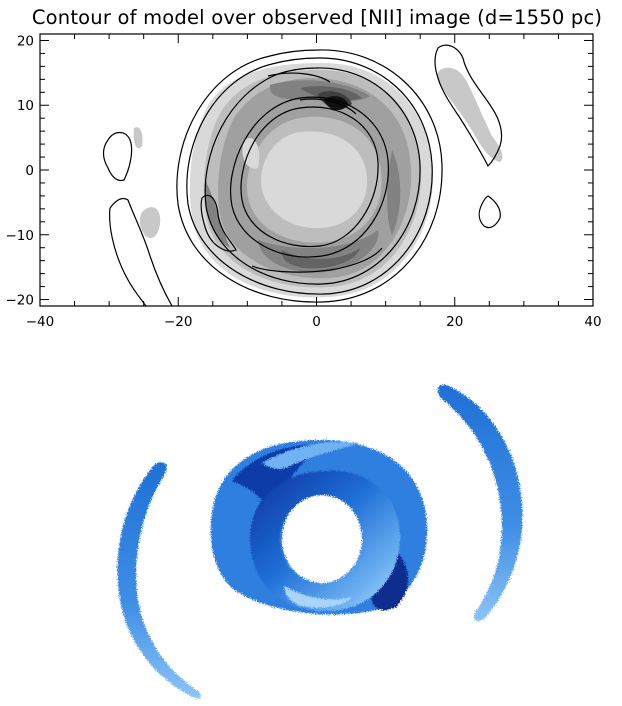  What do you see at coordinates (20, 236) in the screenshot?
I see `y-tick-label: −10` at bounding box center [20, 236].